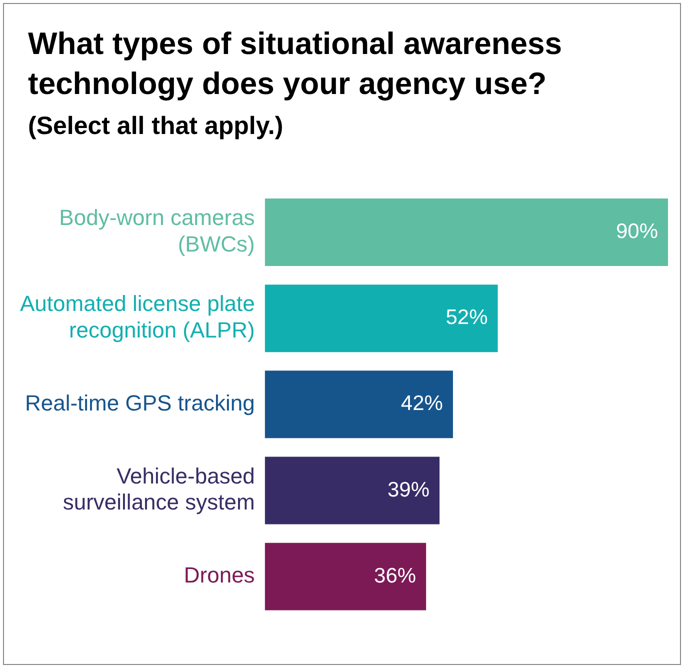  I want to click on y-tick-label: Body-worn cameras (BWCs), so click(157, 231).